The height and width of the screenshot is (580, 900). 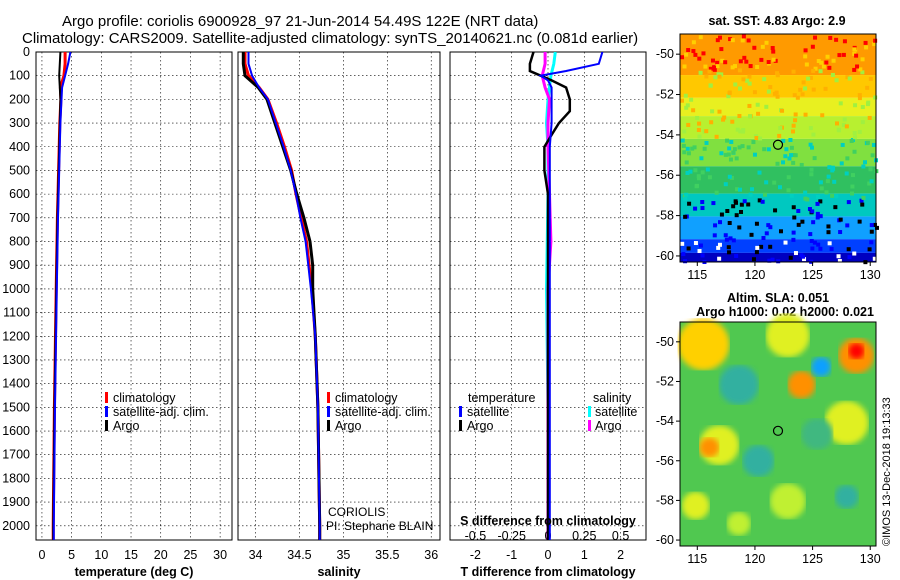 I want to click on depth-tick-label: 600, so click(x=19, y=194).